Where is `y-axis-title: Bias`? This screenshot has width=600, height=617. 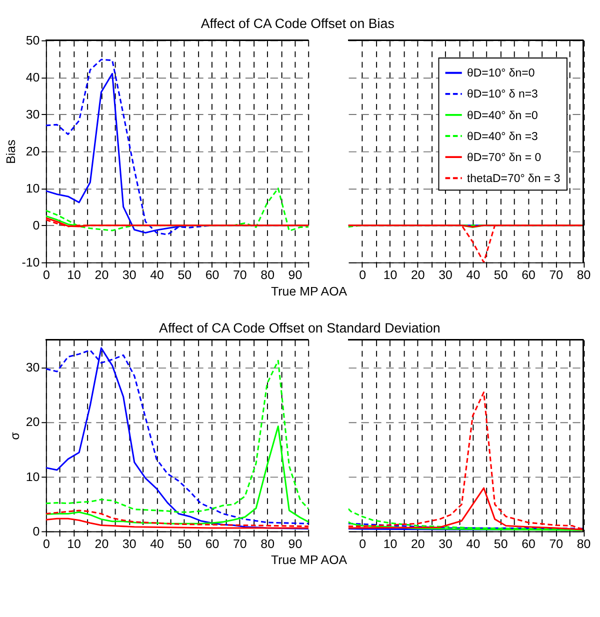
y-axis-title: Bias is located at coordinates (11, 152).